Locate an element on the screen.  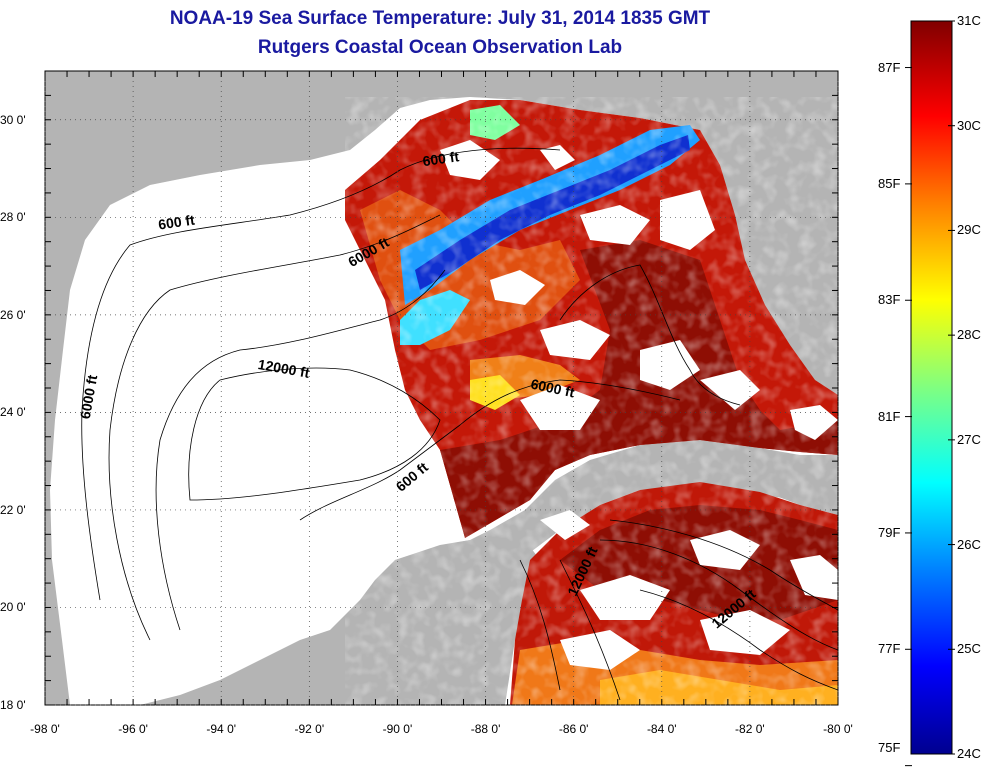
colorbar-fahrenheit-label: 79F is located at coordinates (889, 532).